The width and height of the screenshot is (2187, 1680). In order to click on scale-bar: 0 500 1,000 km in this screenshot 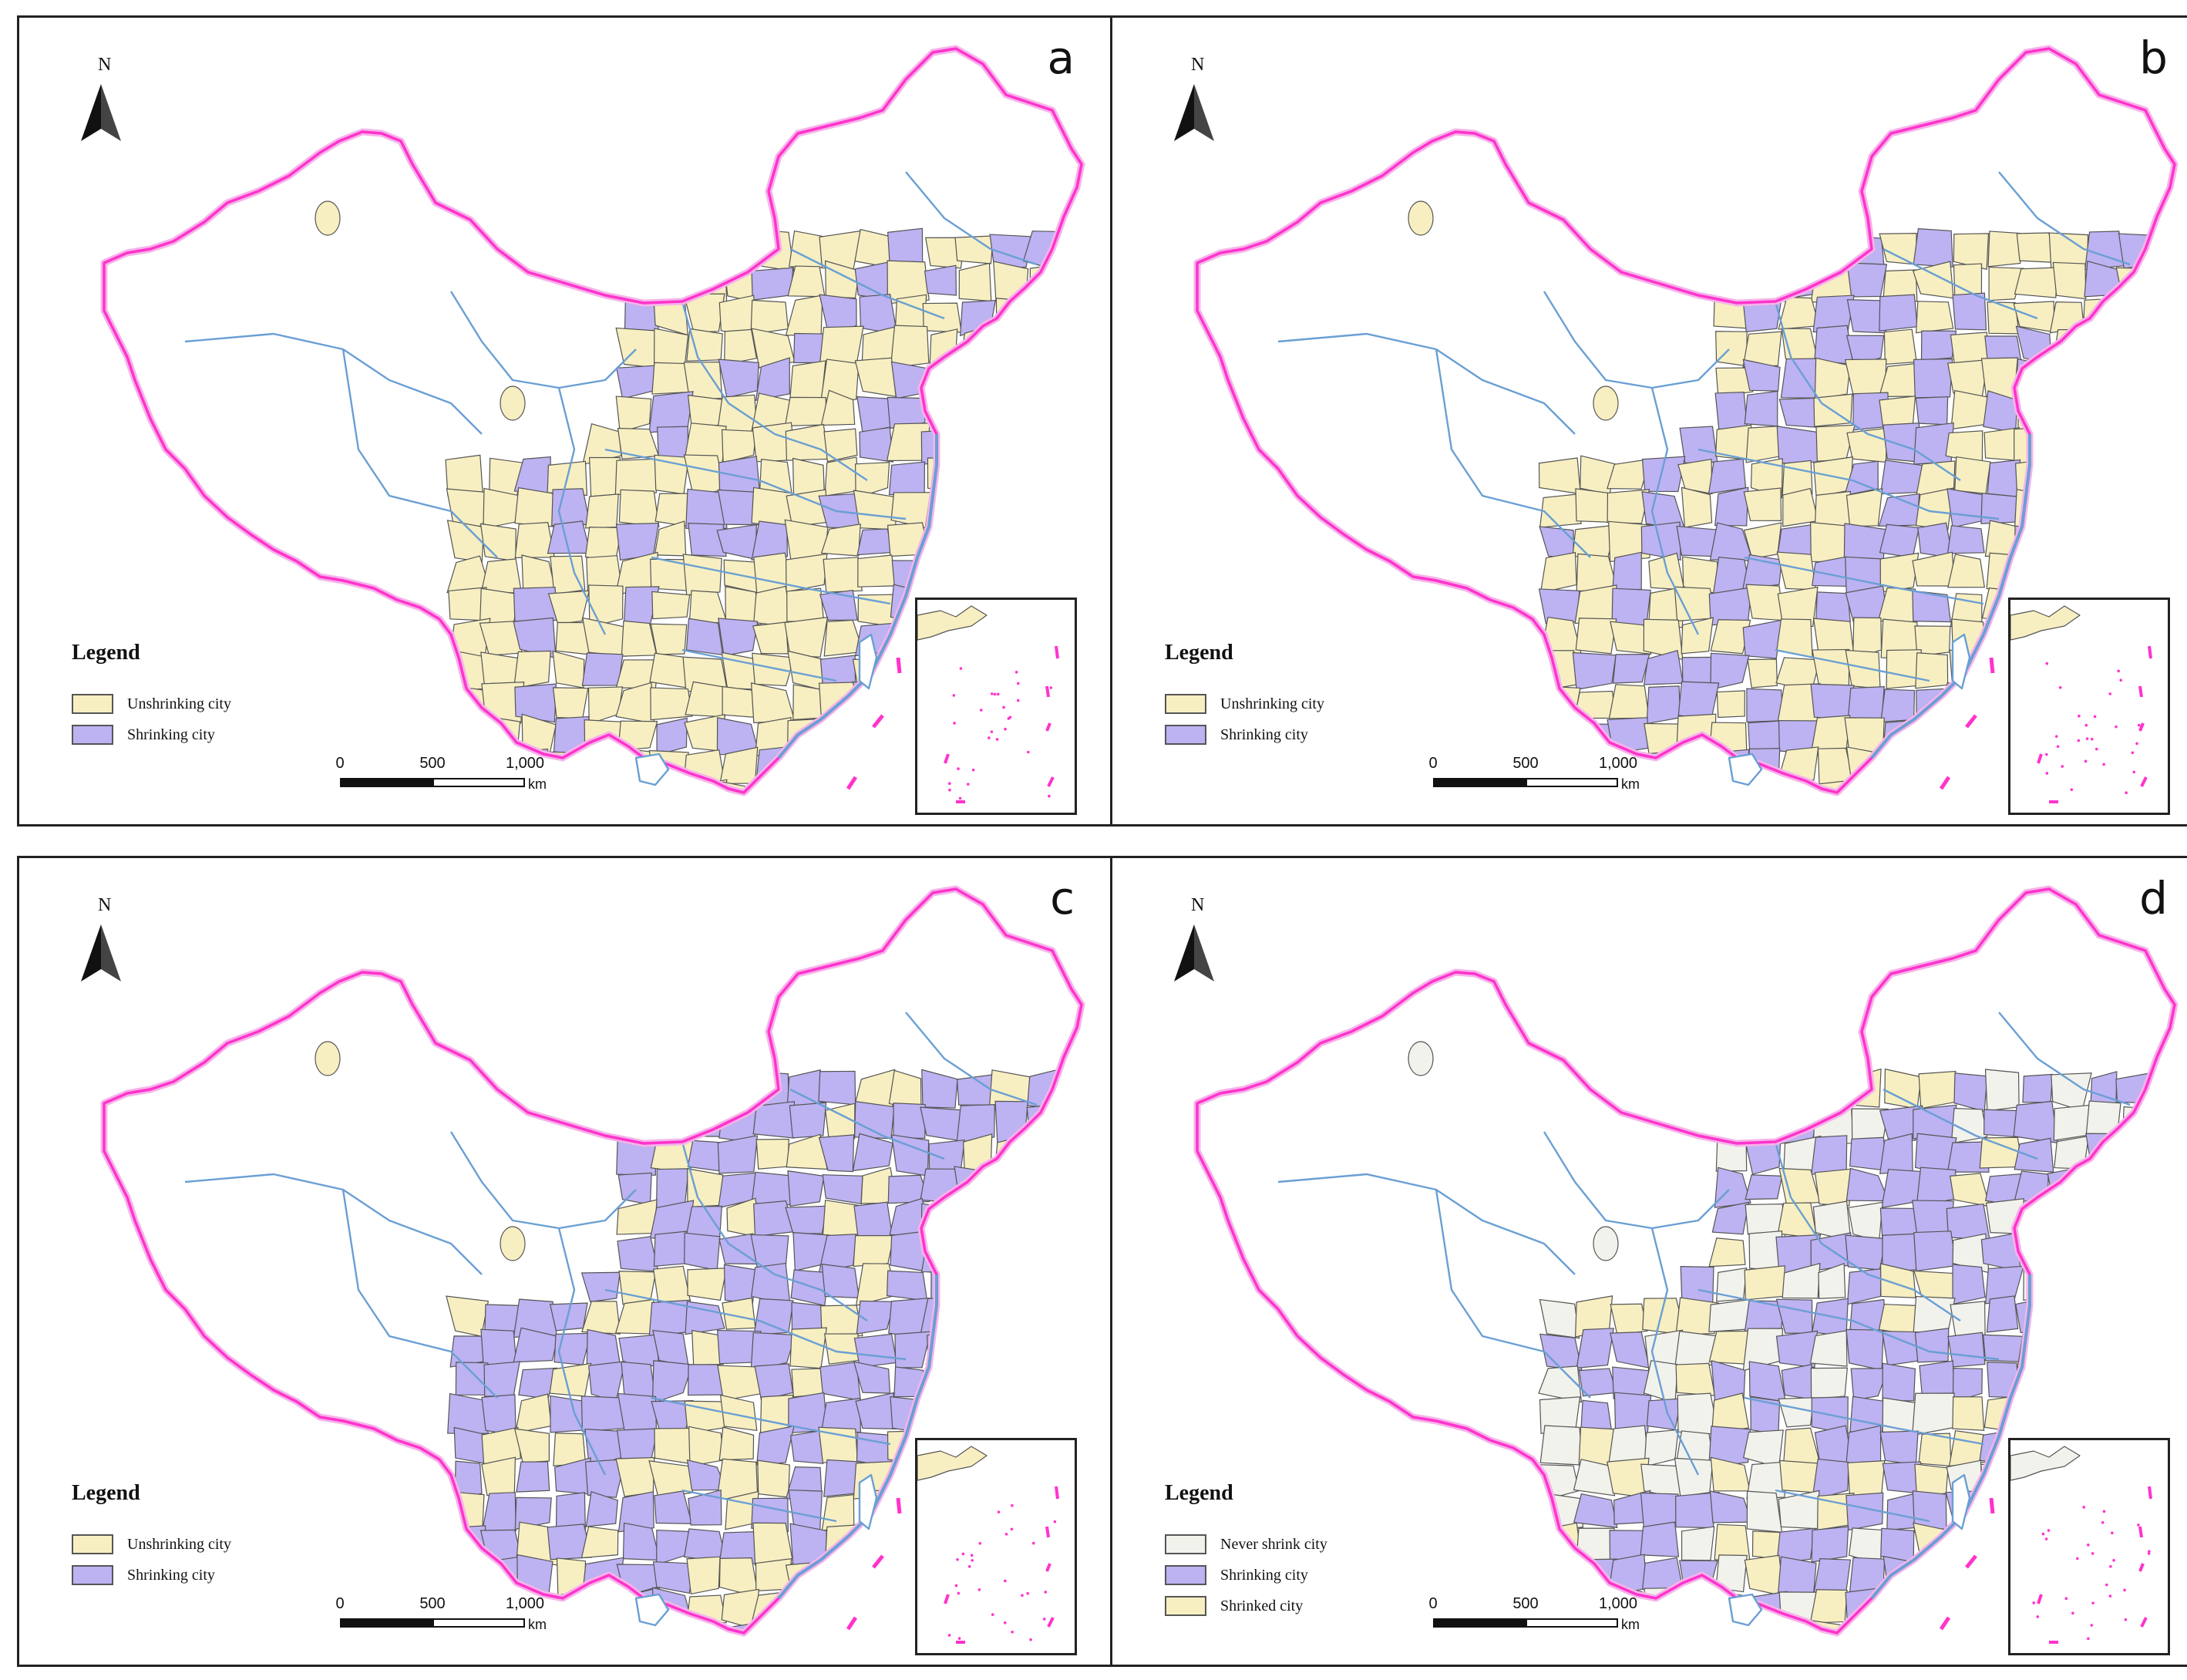, I will do `click(1546, 1618)`.